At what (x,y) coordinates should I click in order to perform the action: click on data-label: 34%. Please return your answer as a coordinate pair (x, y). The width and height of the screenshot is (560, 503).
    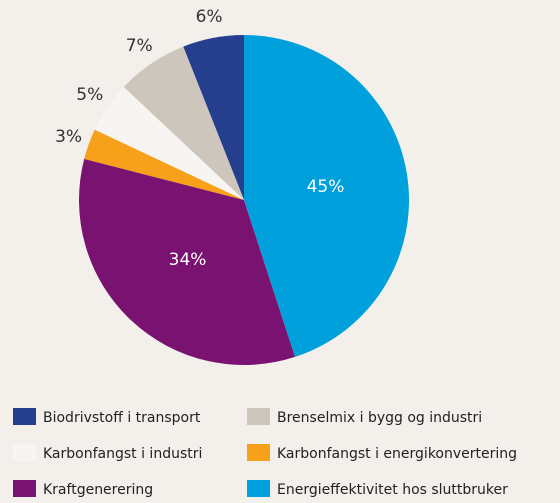
    Looking at the image, I should click on (188, 260).